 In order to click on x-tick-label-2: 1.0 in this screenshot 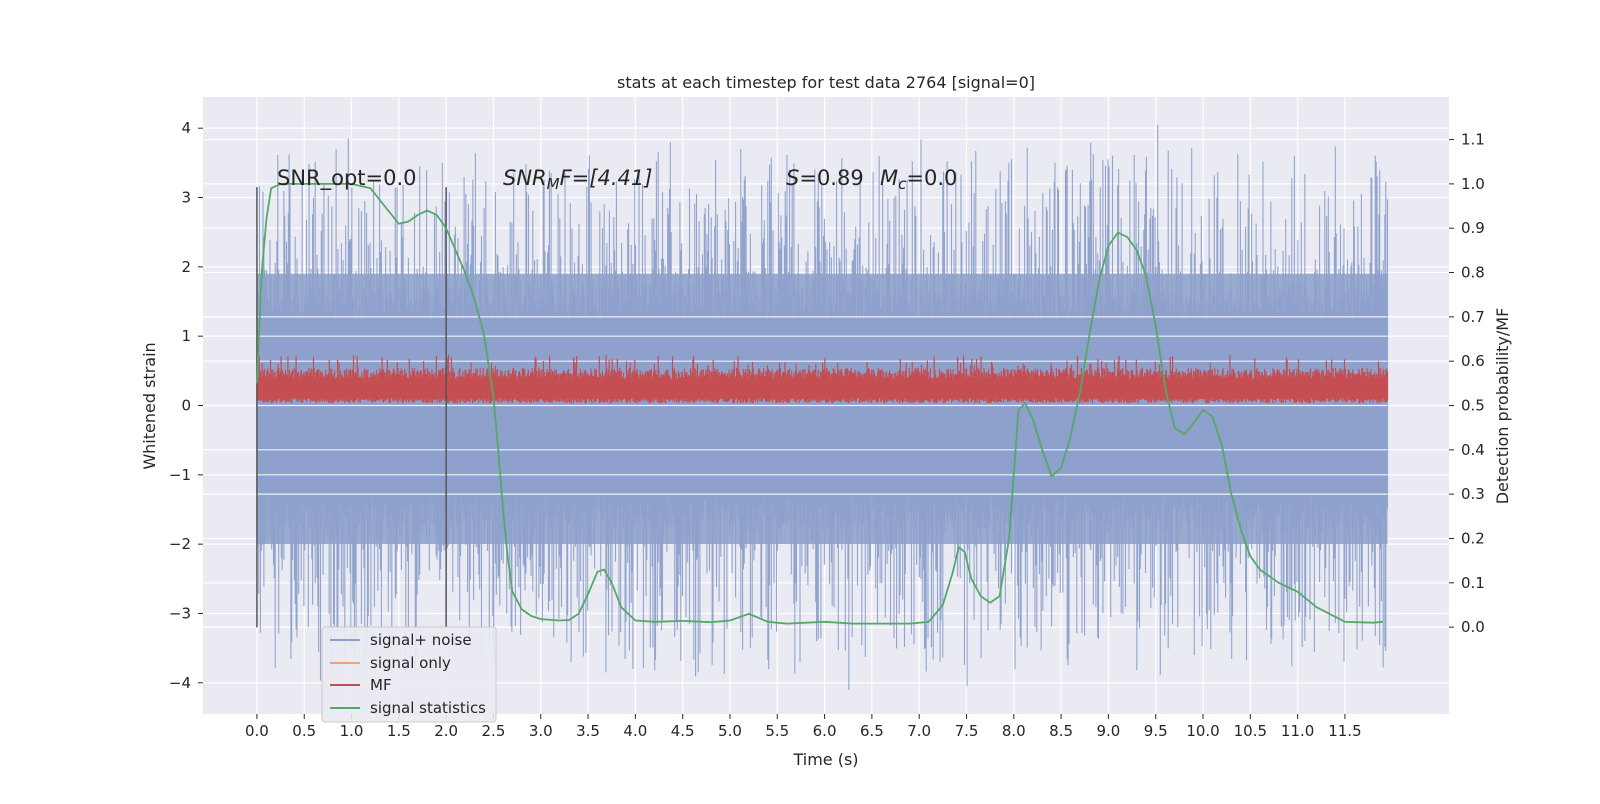, I will do `click(352, 731)`.